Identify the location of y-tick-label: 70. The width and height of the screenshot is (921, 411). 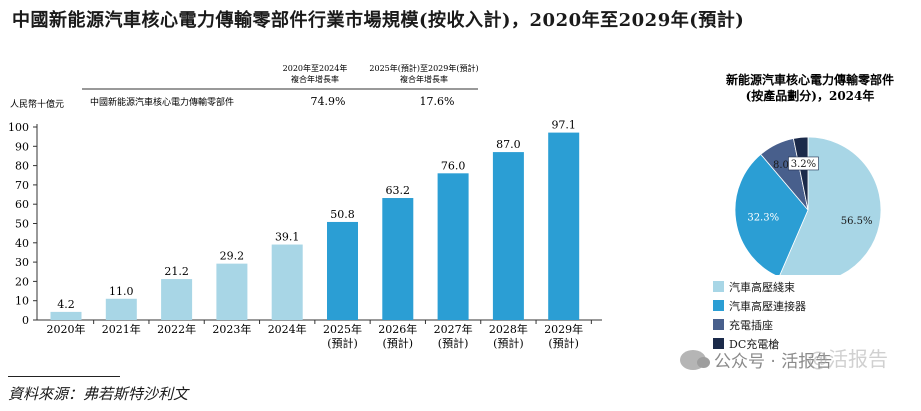
(22, 185).